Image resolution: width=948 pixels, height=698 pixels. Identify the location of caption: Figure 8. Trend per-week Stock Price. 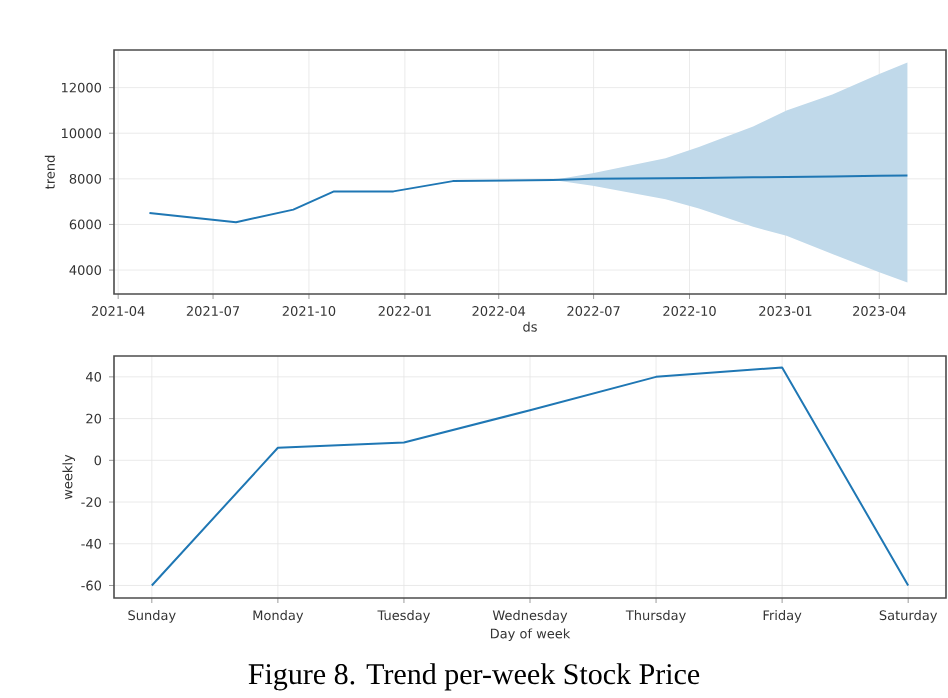
(474, 677).